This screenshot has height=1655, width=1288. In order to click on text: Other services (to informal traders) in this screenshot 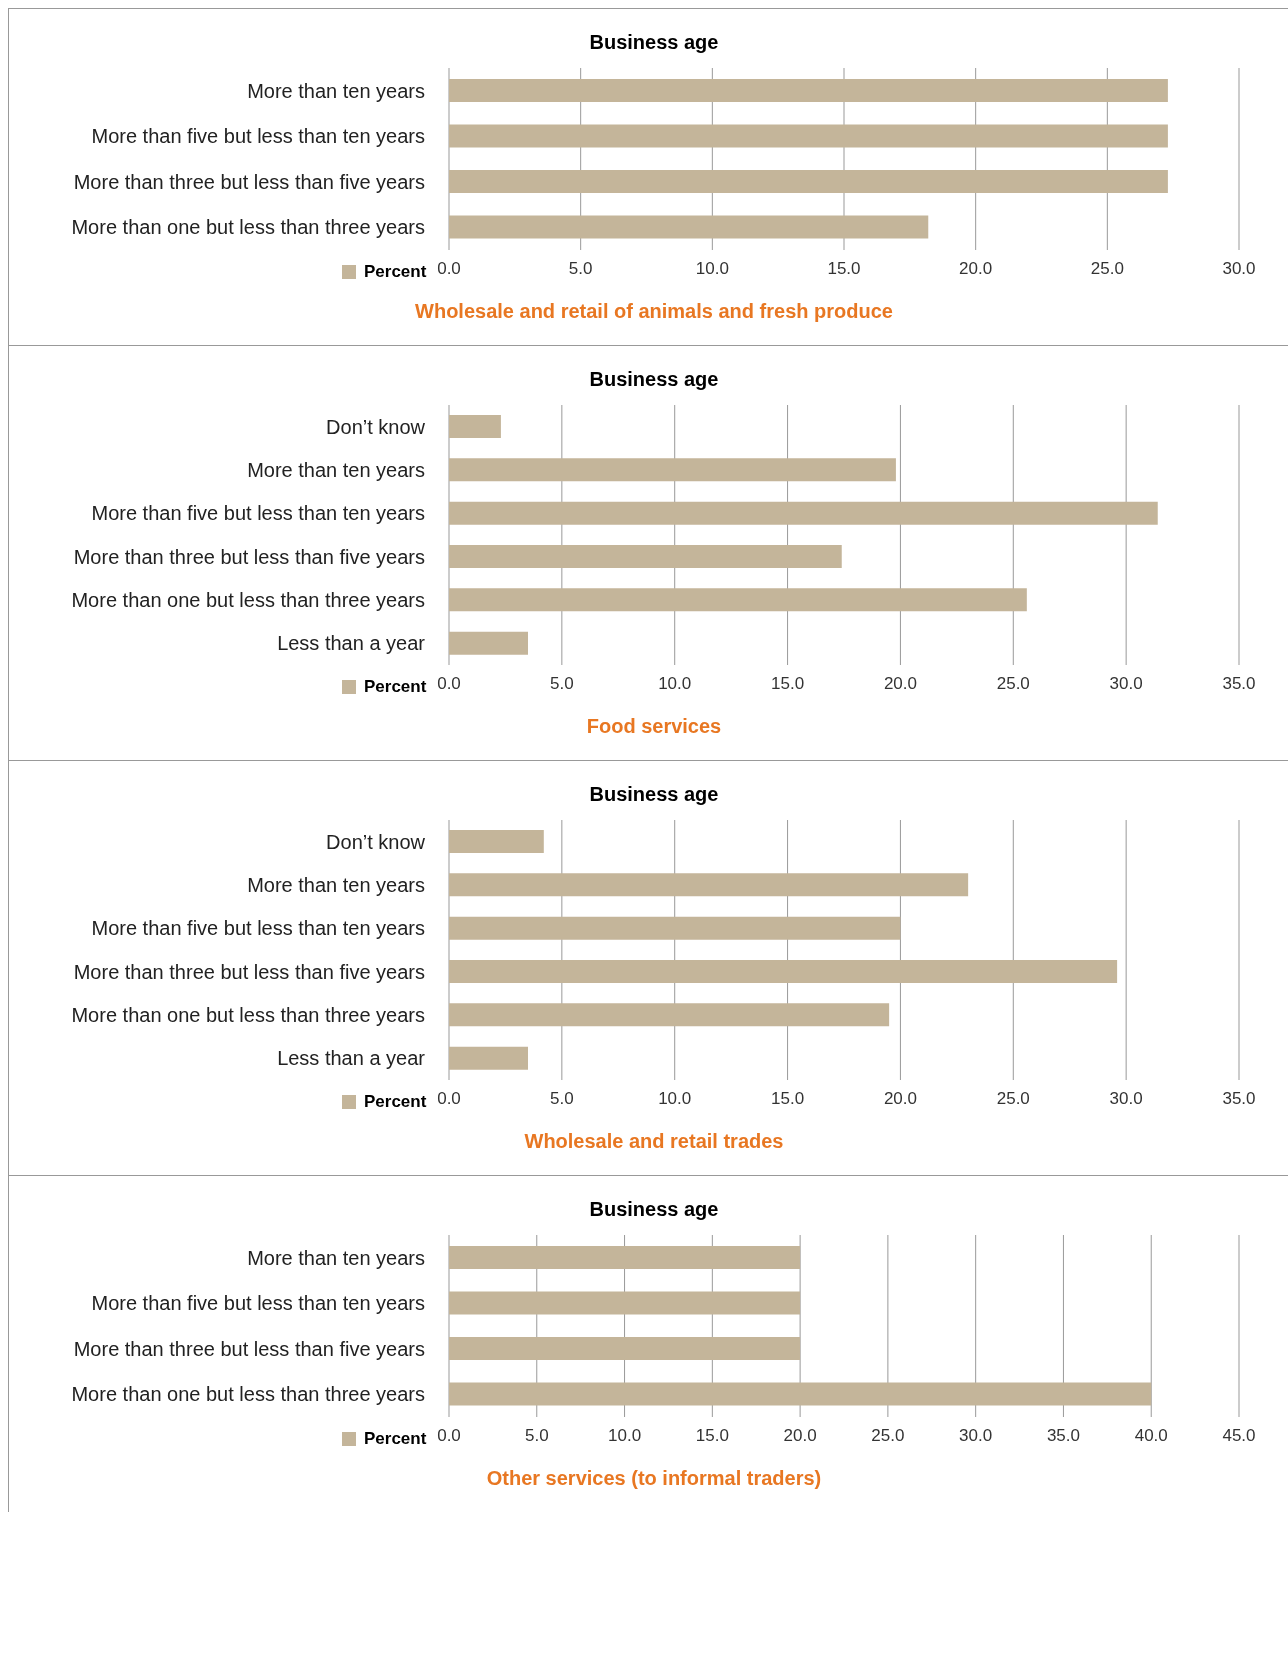, I will do `click(654, 1478)`.